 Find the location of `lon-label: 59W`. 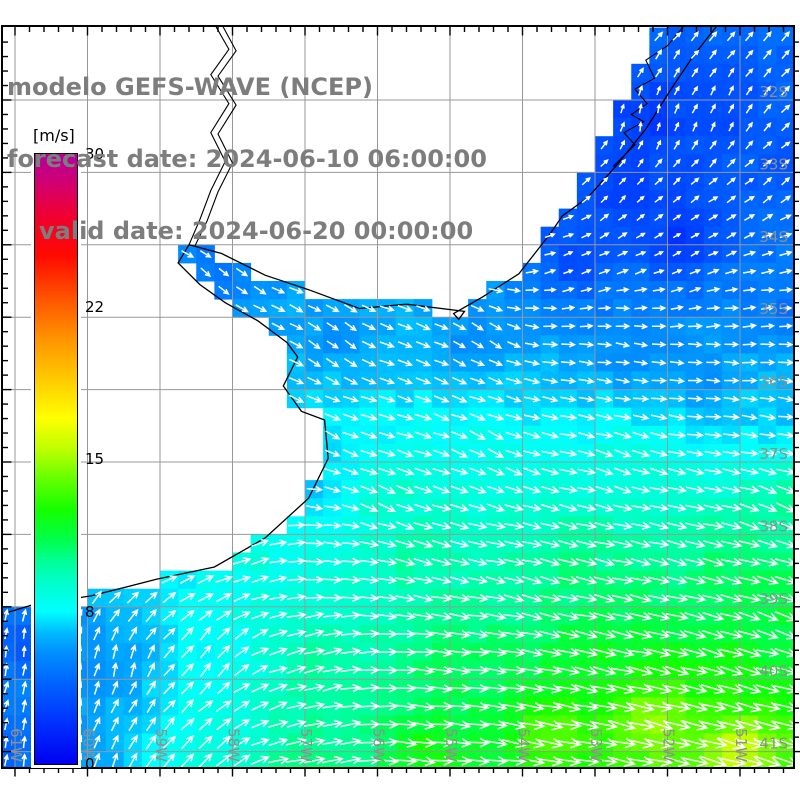

lon-label: 59W is located at coordinates (161, 745).